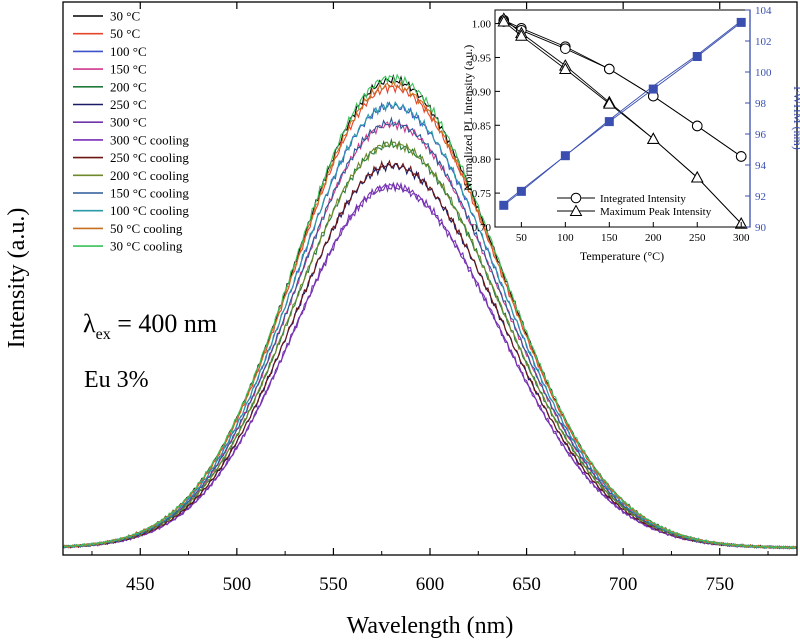 Image resolution: width=800 pixels, height=642 pixels. Describe the element at coordinates (761, 166) in the screenshot. I see `inset-y2-tick-label: 94` at that location.